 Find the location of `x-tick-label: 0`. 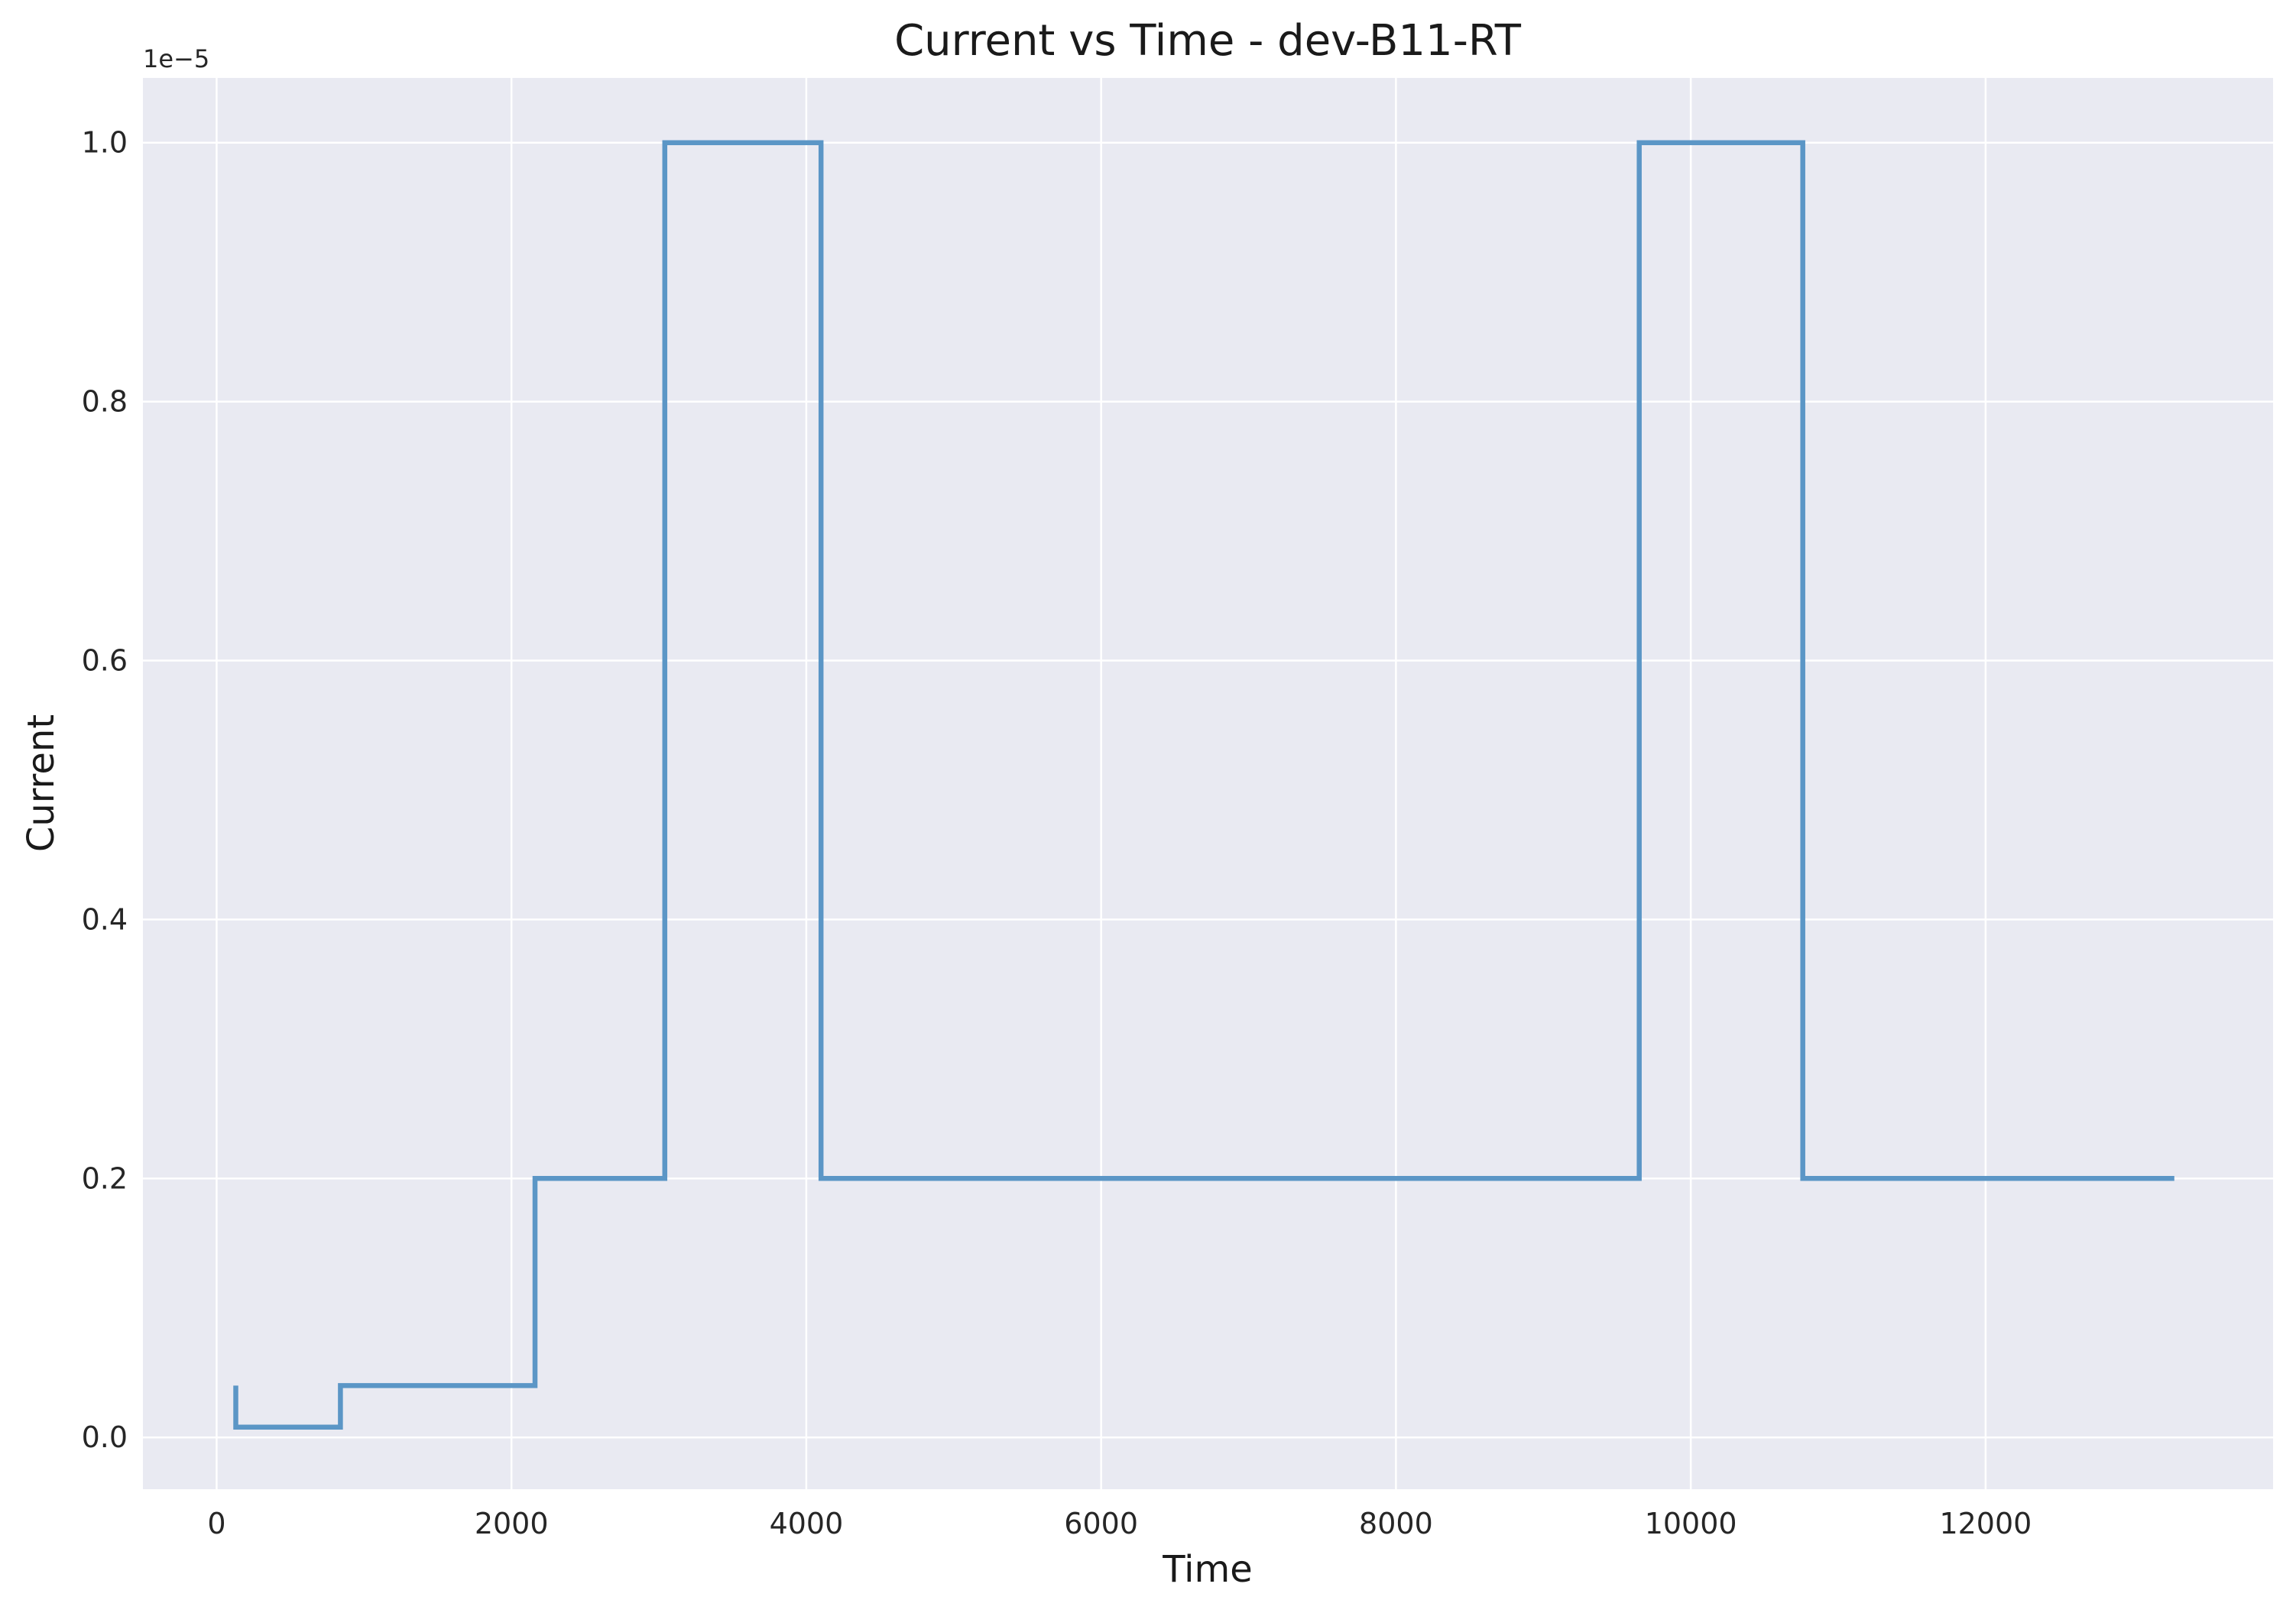

x-tick-label: 0 is located at coordinates (216, 1523).